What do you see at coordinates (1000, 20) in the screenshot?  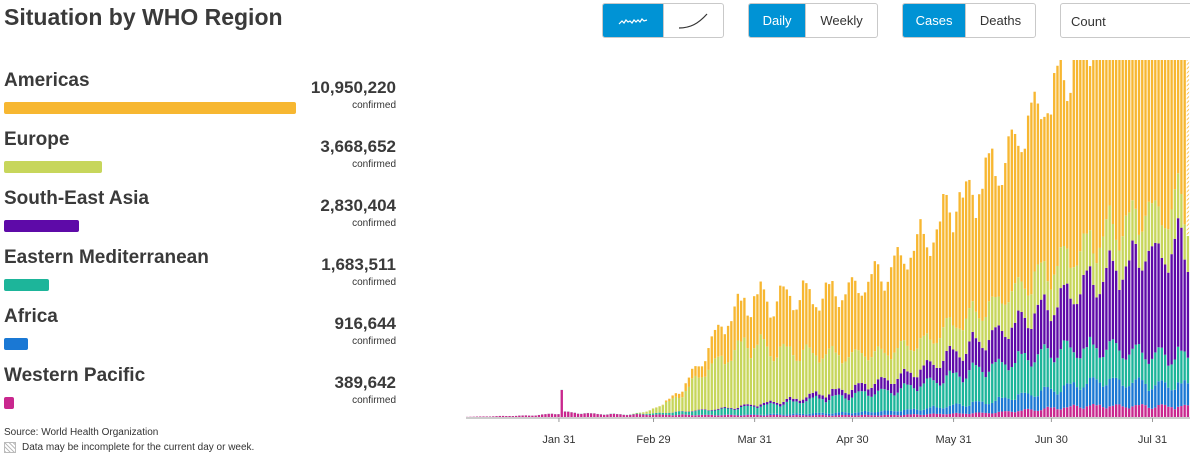 I see `deaths-button: Deaths` at bounding box center [1000, 20].